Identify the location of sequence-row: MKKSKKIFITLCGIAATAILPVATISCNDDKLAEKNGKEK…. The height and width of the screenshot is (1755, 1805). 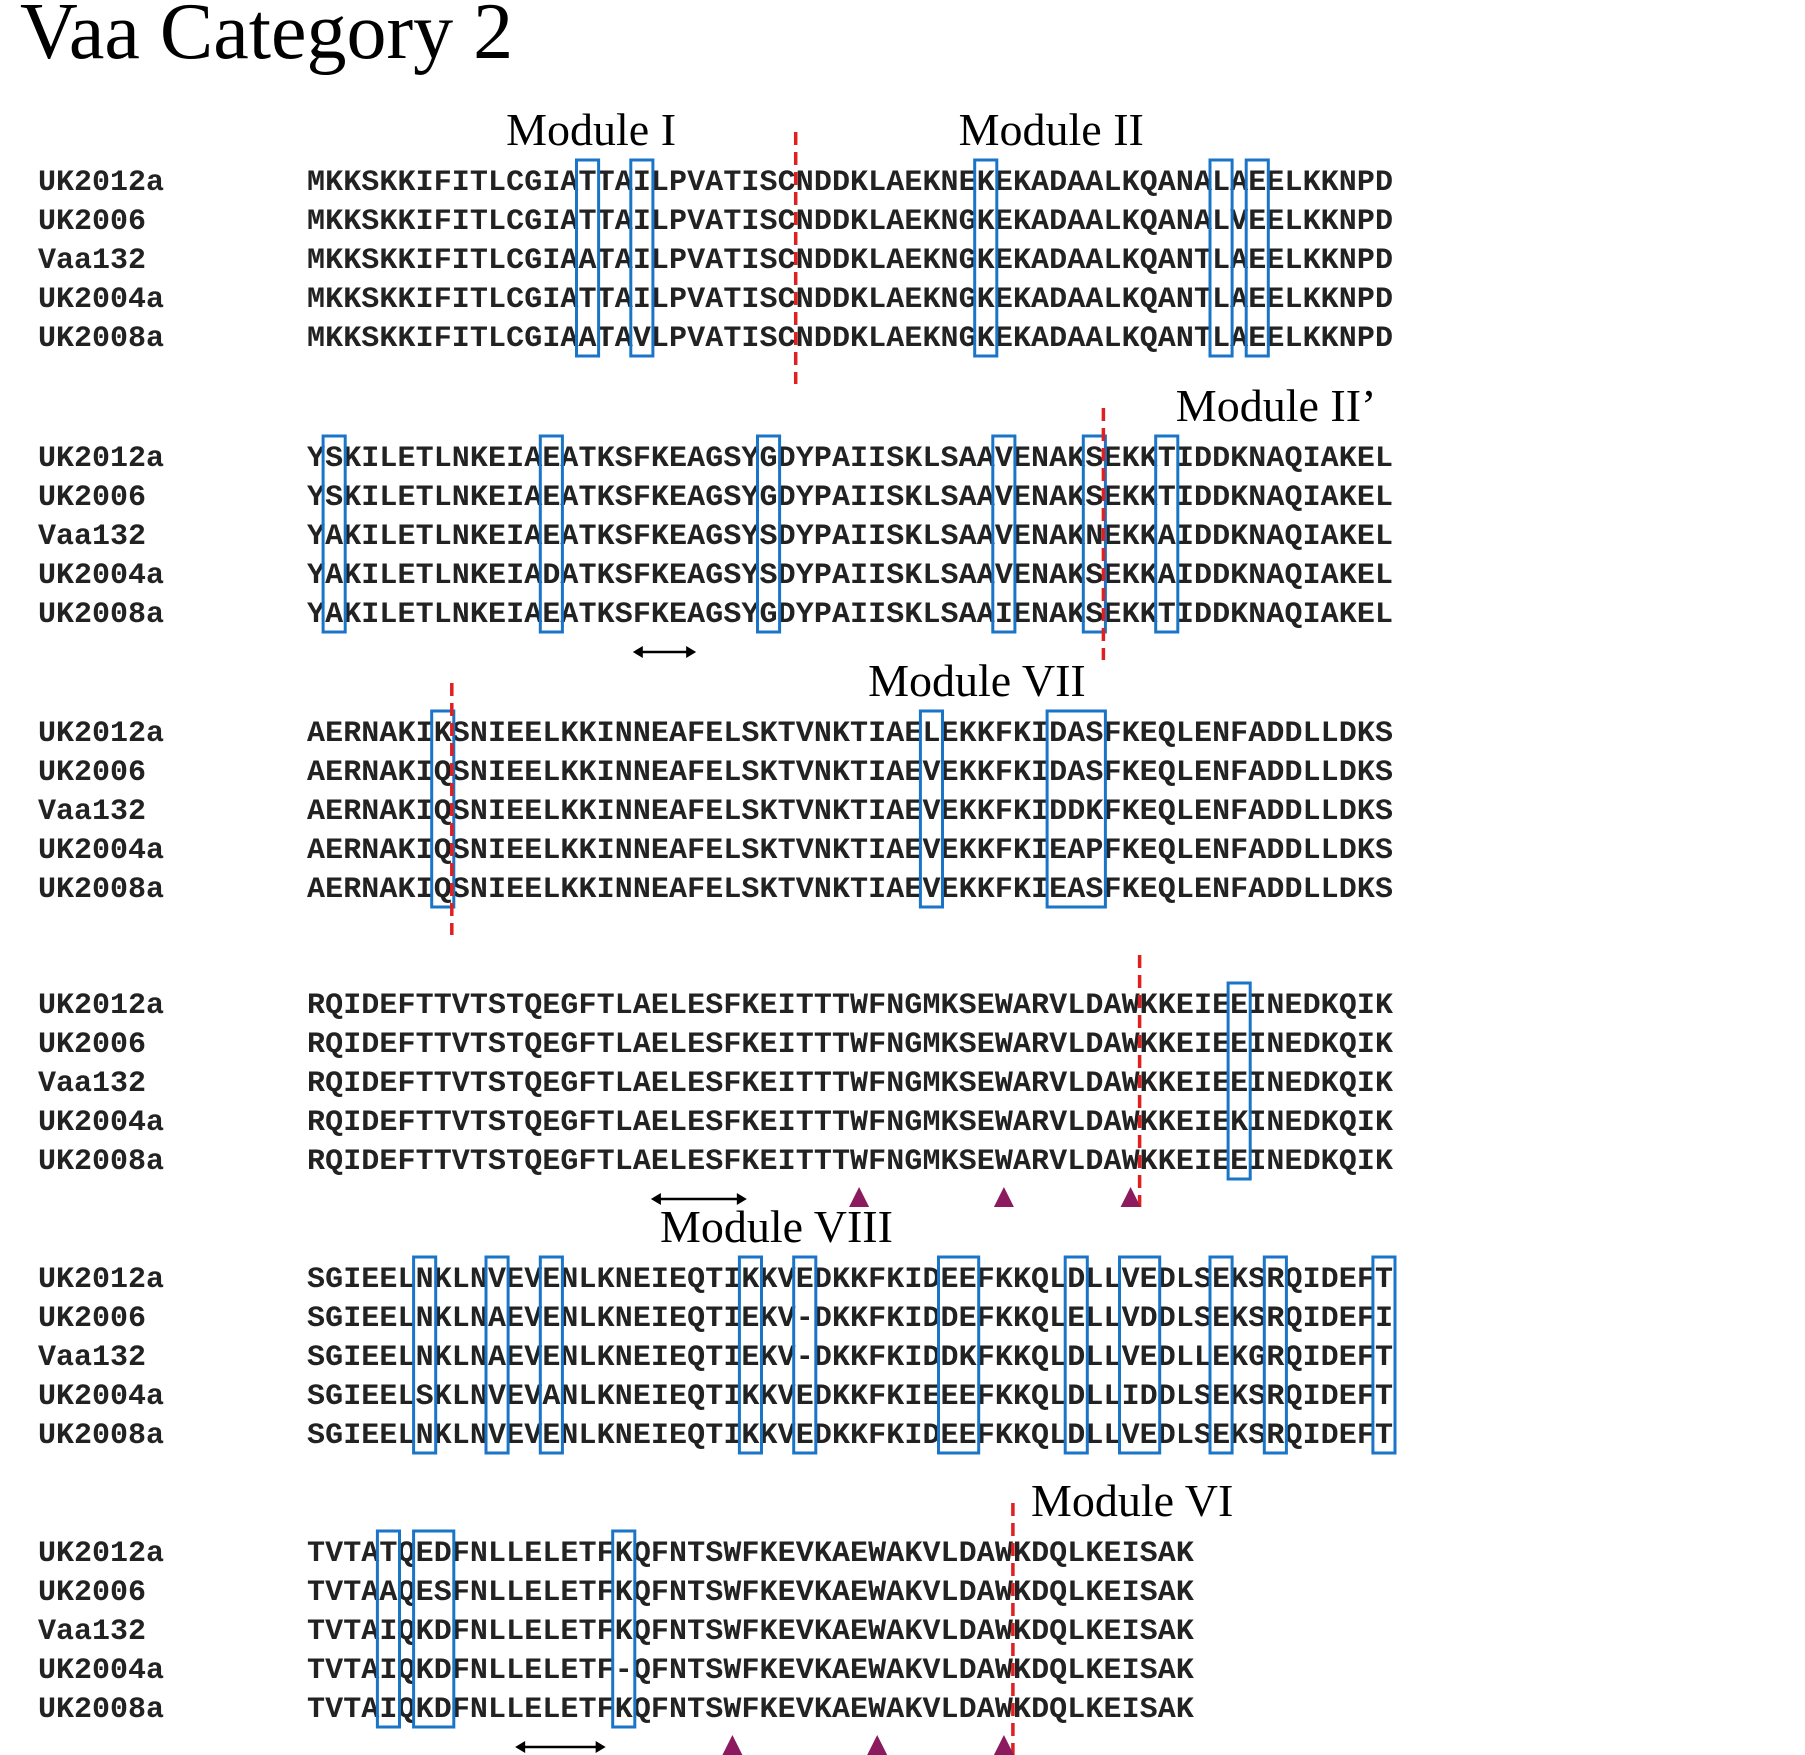
(850, 261).